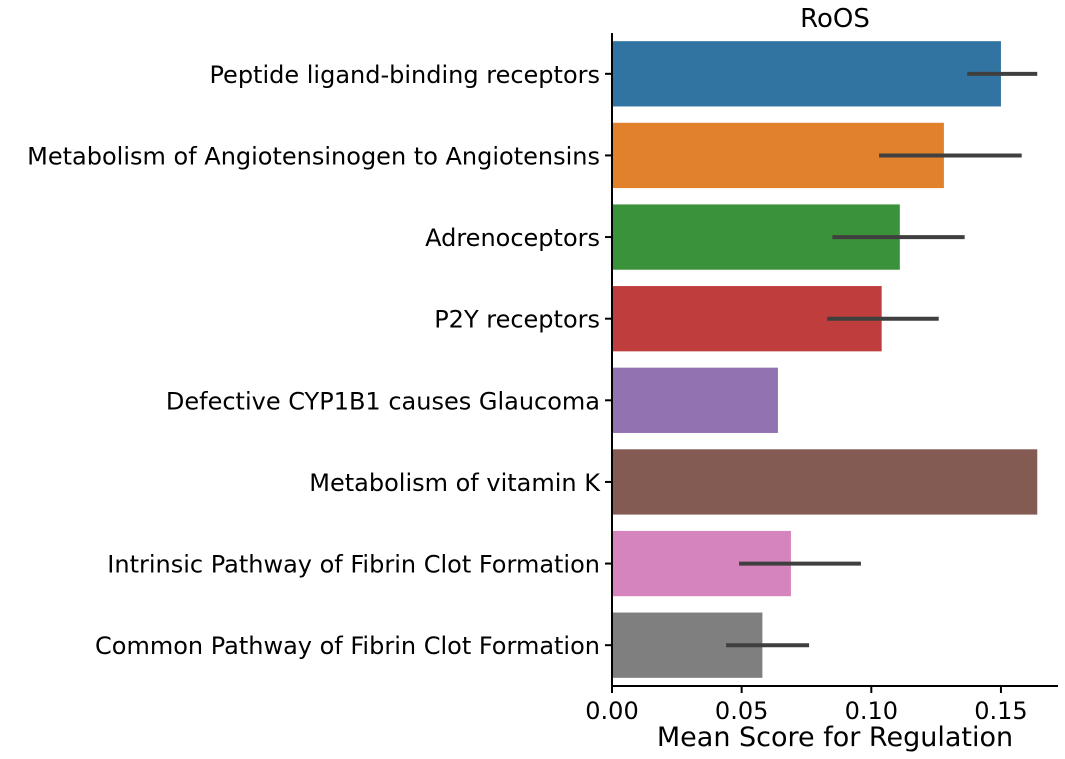 The image size is (1065, 759). I want to click on x-axis-label: Mean Score for Regulation, so click(835, 737).